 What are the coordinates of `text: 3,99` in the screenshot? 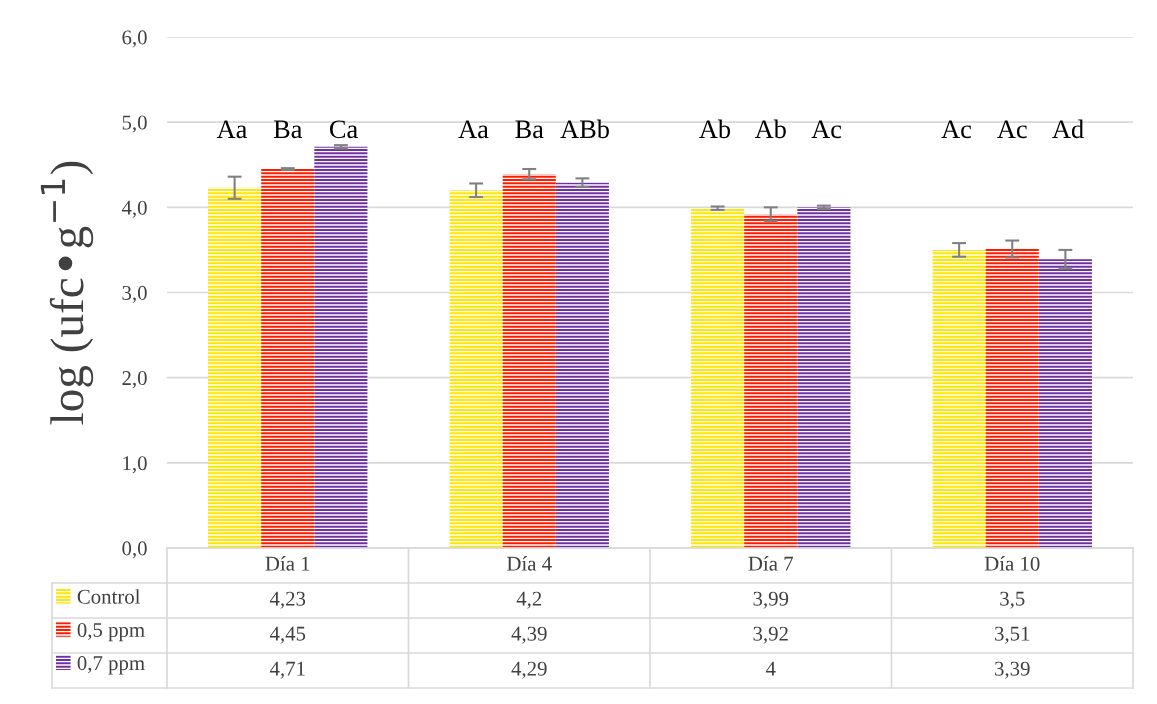 It's located at (771, 600).